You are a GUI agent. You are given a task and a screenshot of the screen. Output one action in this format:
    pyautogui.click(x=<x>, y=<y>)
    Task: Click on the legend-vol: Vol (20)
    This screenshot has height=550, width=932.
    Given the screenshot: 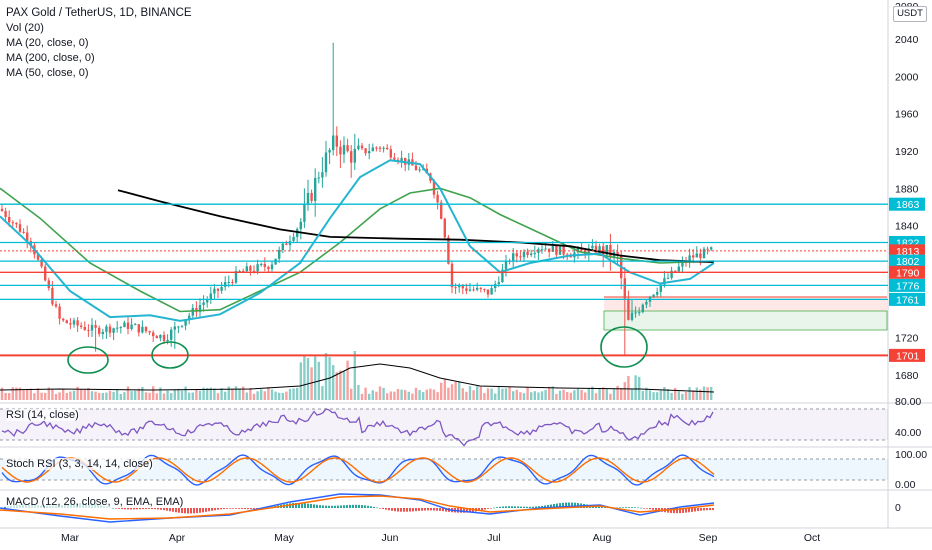 What is the action you would take?
    pyautogui.click(x=25, y=28)
    